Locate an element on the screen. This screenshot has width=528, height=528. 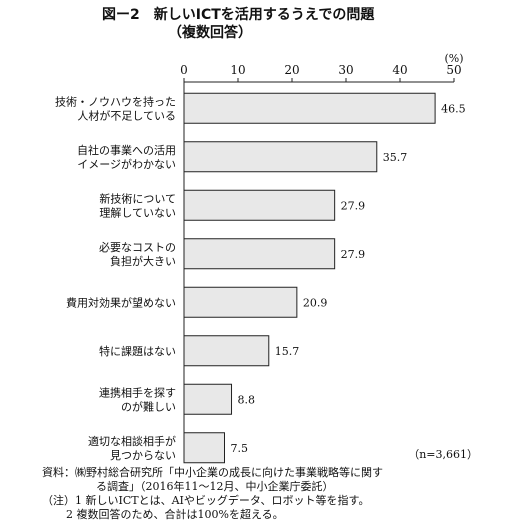
bar-value-label: 8.8 is located at coordinates (247, 399).